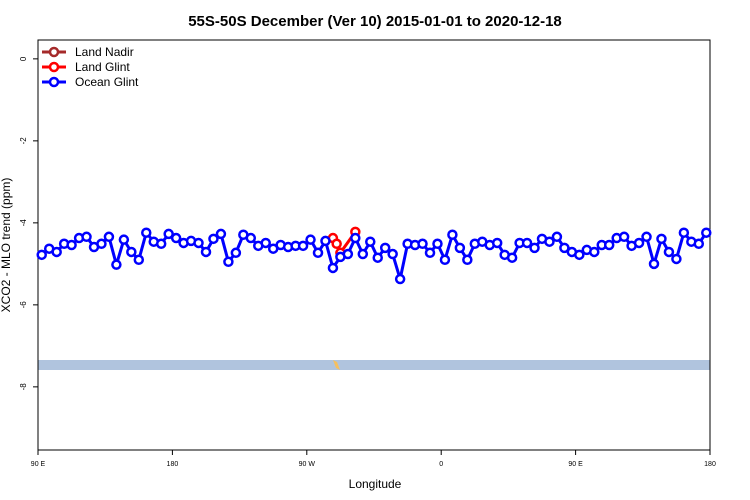 This screenshot has height=500, width=750. I want to click on y-tick-label: 0, so click(23, 58).